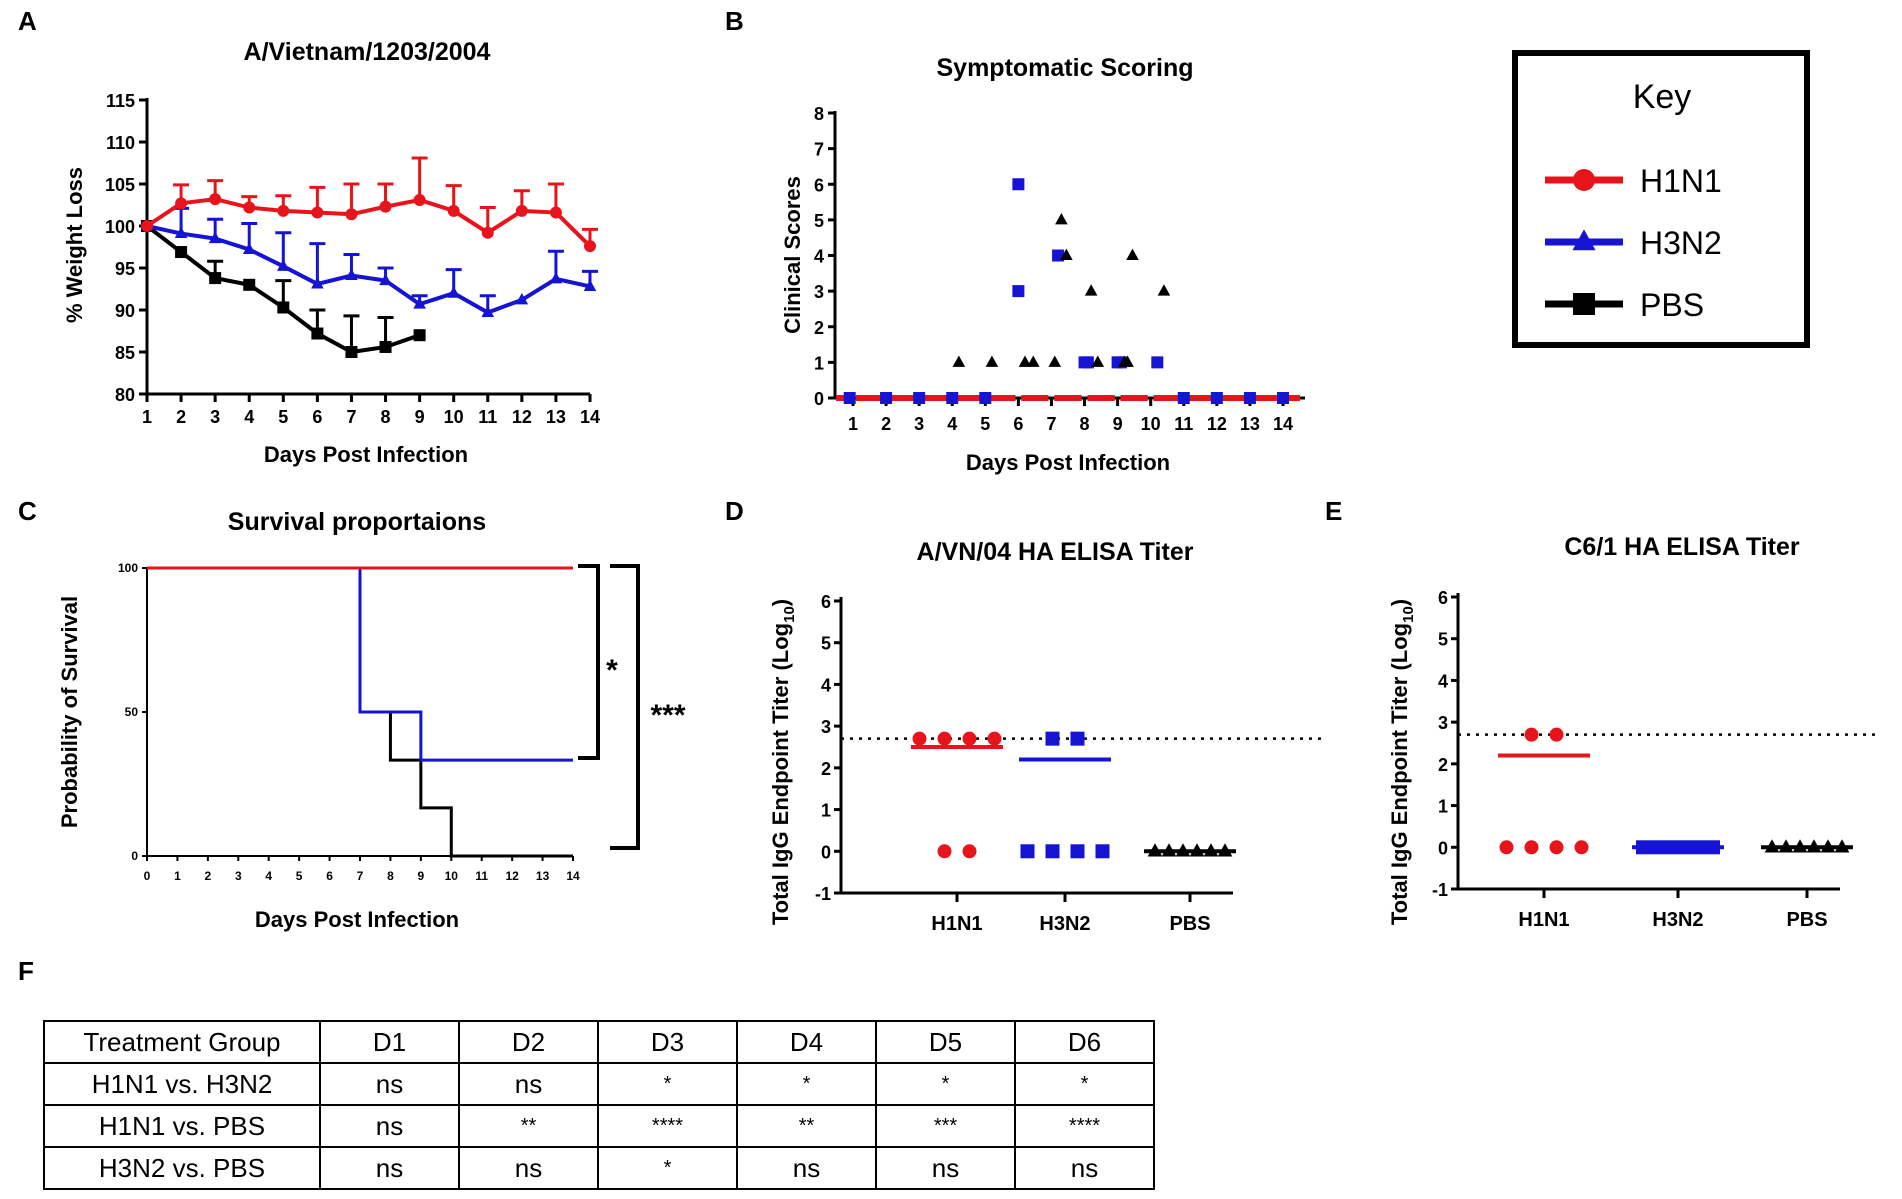  What do you see at coordinates (1402, 762) in the screenshot?
I see `chart-e-ylabel: Total IgG Endpoint Titer (Log10)` at bounding box center [1402, 762].